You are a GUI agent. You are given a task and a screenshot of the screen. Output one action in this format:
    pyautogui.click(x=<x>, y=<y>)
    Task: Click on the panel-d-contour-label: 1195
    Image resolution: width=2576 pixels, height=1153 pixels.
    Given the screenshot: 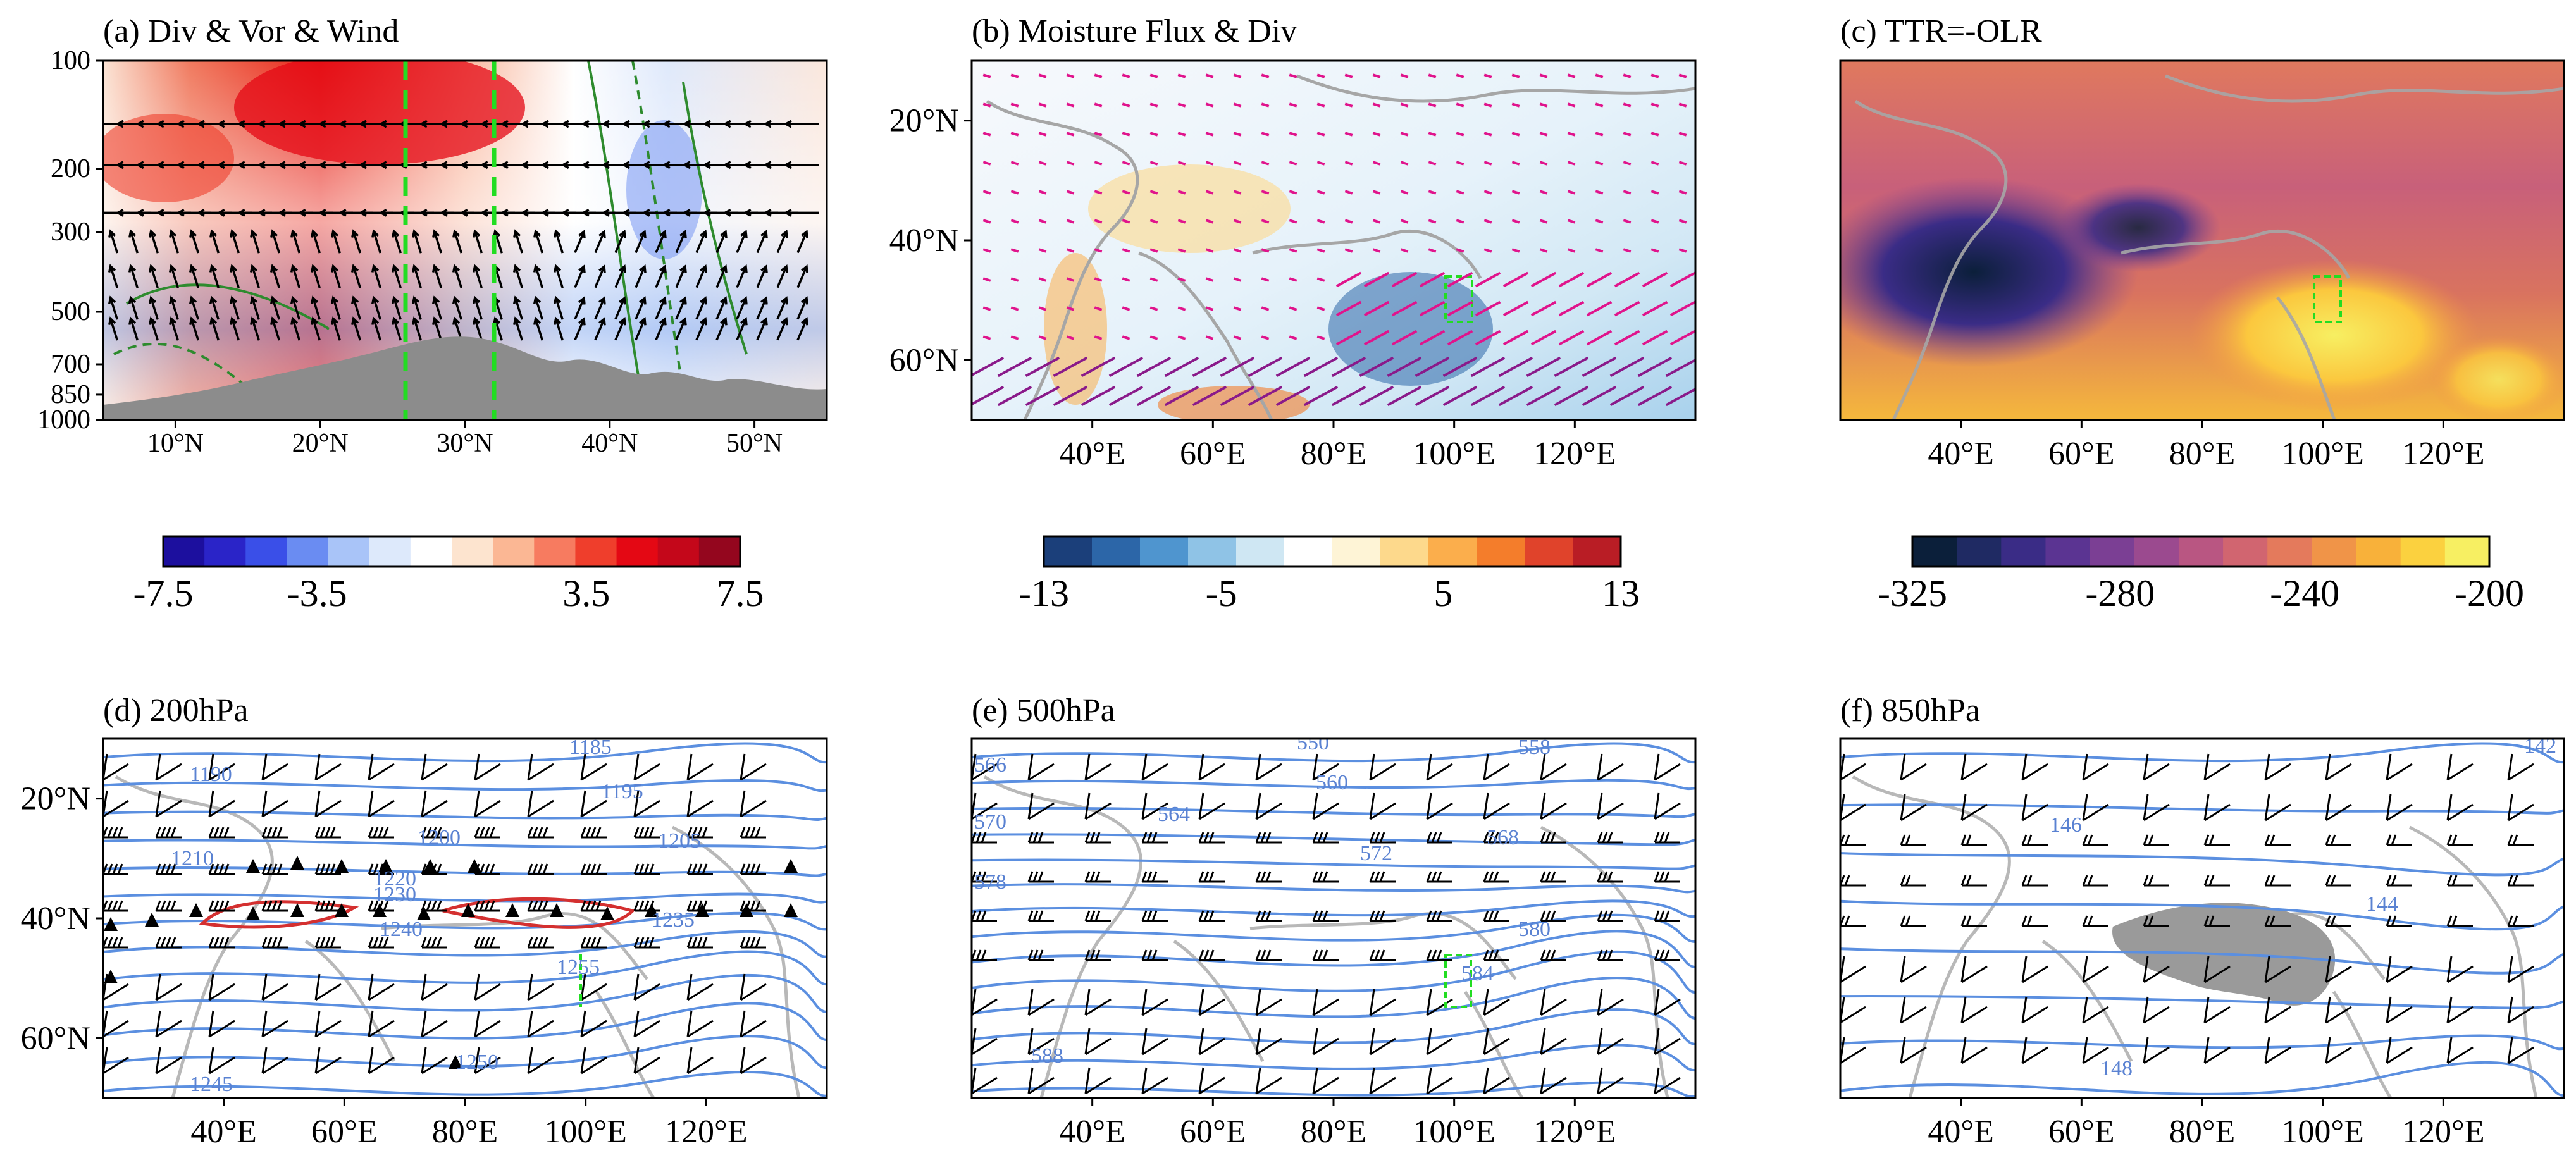 What is the action you would take?
    pyautogui.click(x=622, y=791)
    